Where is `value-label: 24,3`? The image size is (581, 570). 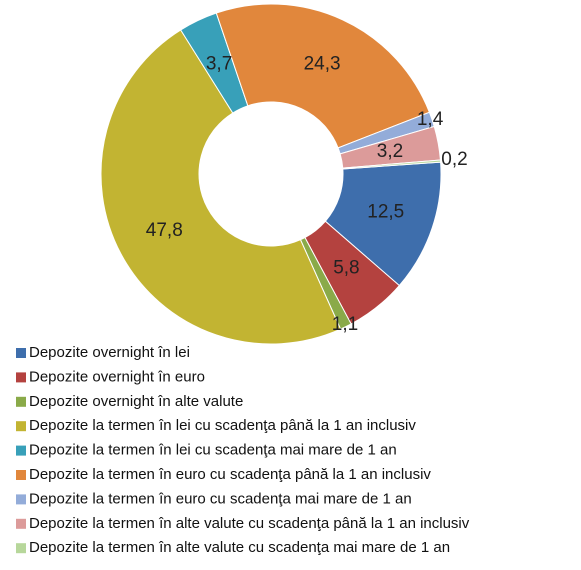
value-label: 24,3 is located at coordinates (322, 63).